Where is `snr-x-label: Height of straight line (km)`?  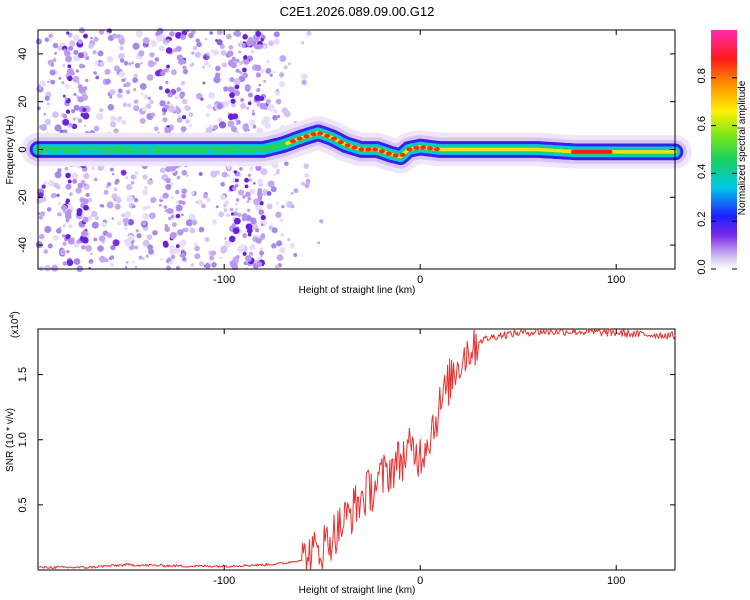 snr-x-label: Height of straight line (km) is located at coordinates (357, 590).